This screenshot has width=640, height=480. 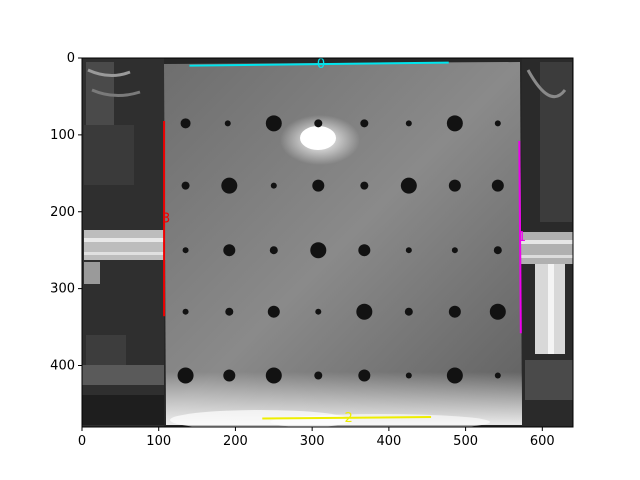 I want to click on y-tick-label: 200, so click(x=62, y=212).